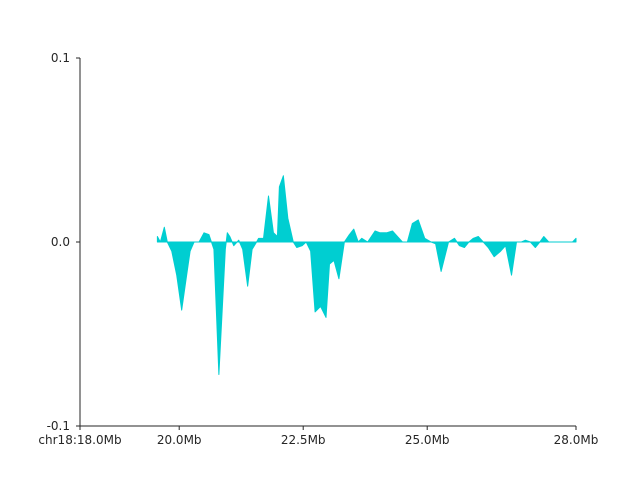 The height and width of the screenshot is (485, 640). What do you see at coordinates (60, 242) in the screenshot?
I see `y-tick-label: 0.0` at bounding box center [60, 242].